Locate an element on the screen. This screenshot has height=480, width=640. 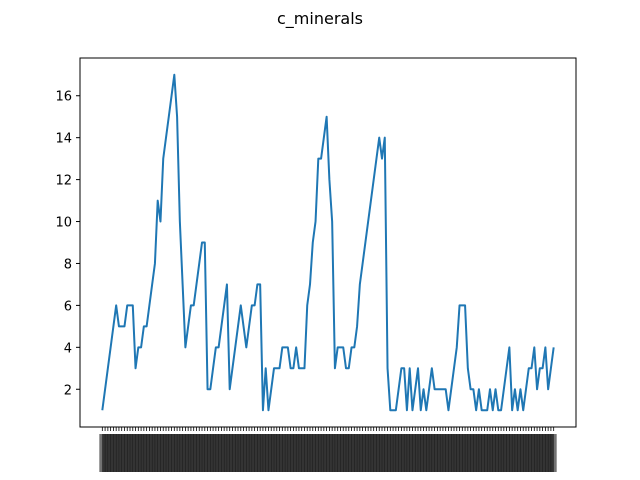
y-tick-label: 10 is located at coordinates (63, 223).